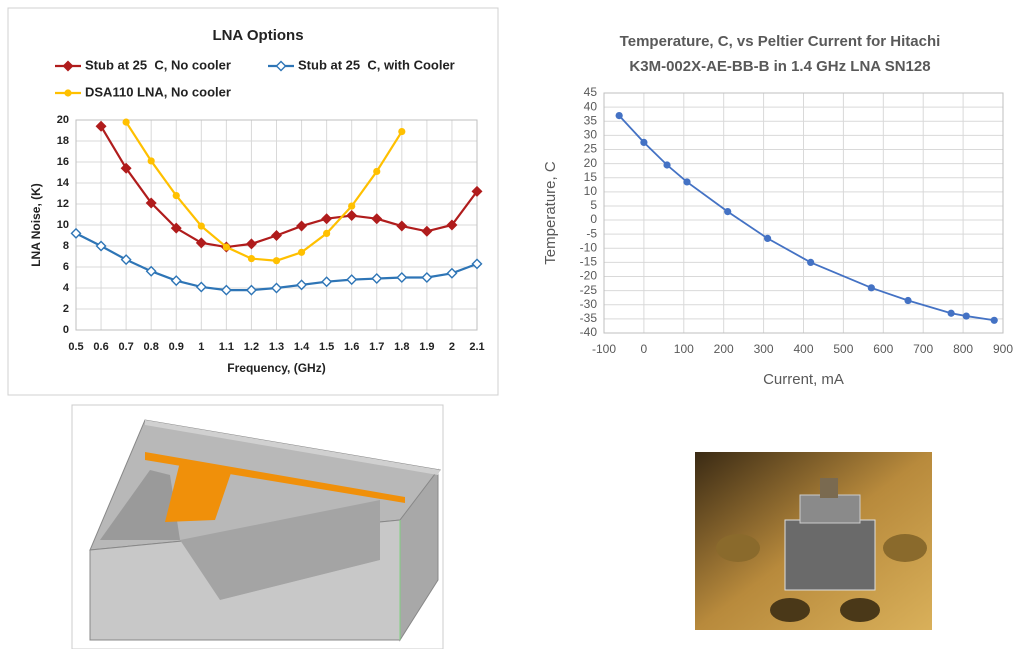 This screenshot has height=649, width=1017. I want to click on y-tick-label: 35, so click(591, 120).